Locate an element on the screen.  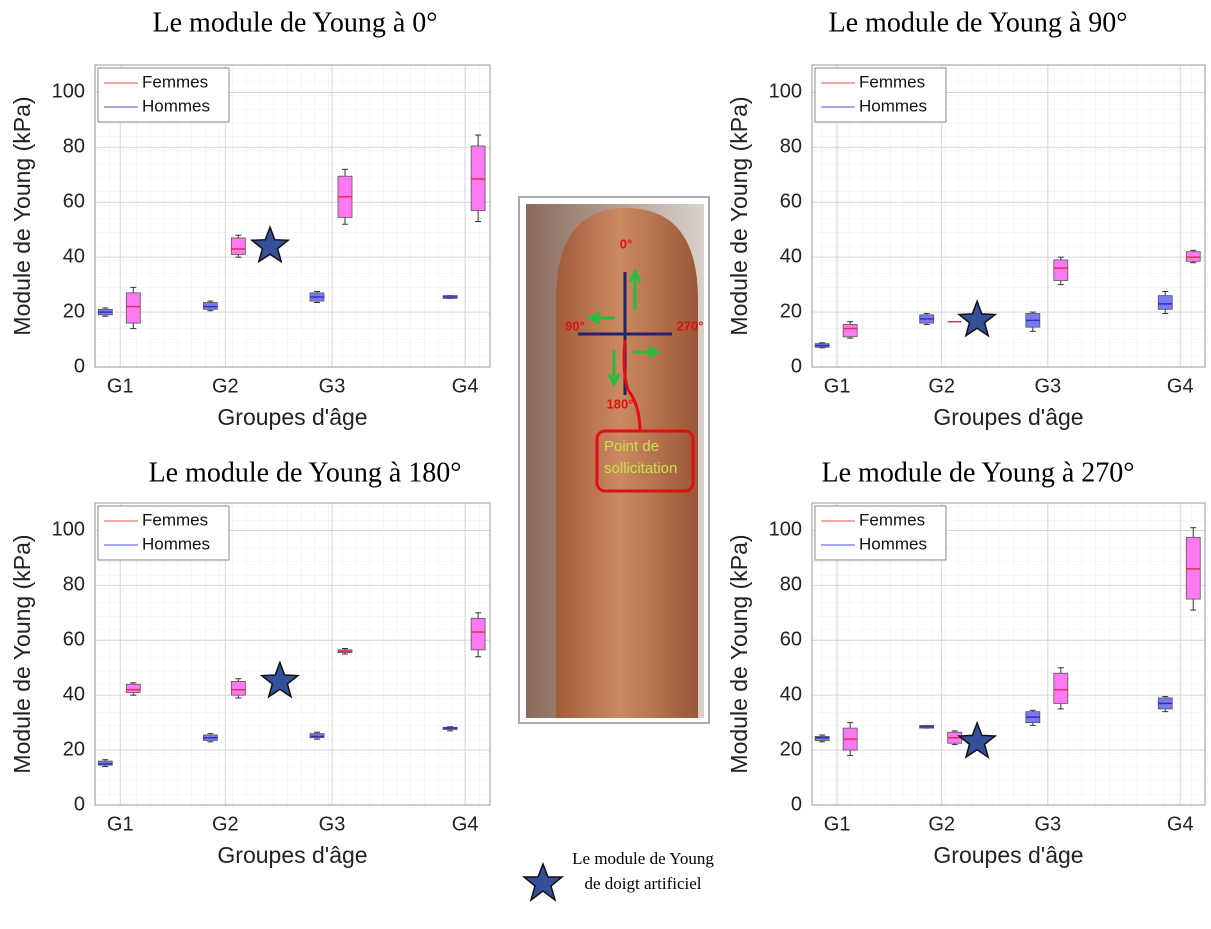
angle-label: 180° is located at coordinates (620, 403).